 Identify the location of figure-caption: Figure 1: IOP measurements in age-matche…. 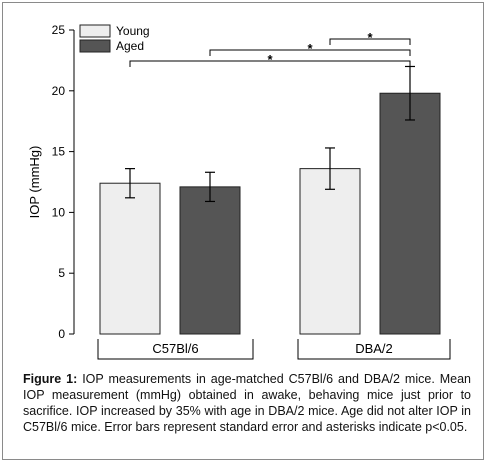
(247, 403).